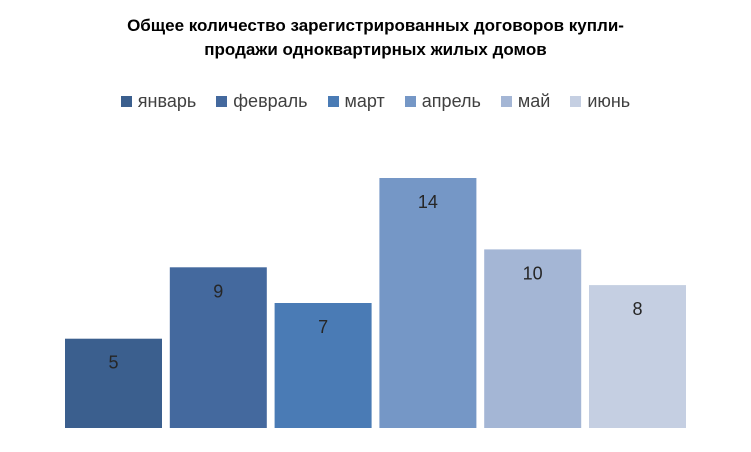  What do you see at coordinates (167, 101) in the screenshot?
I see `legend-label: январь` at bounding box center [167, 101].